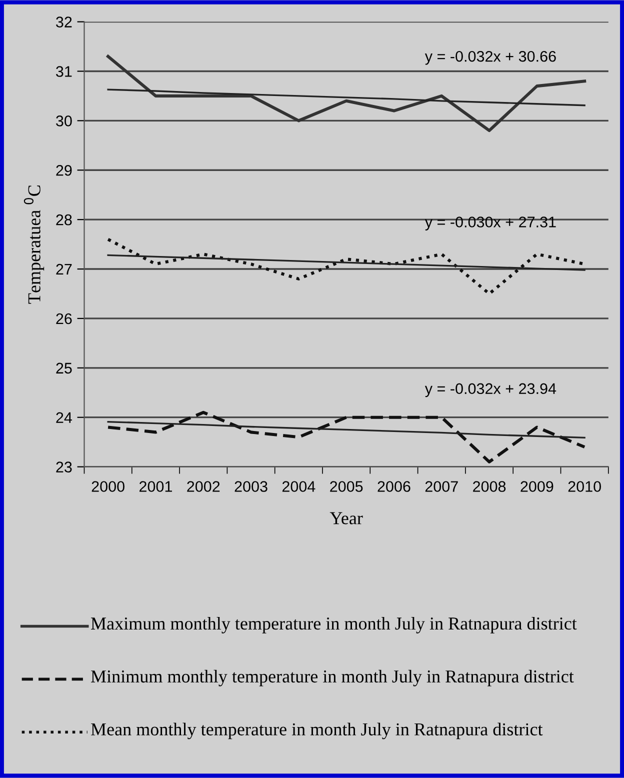 The width and height of the screenshot is (624, 778). I want to click on y-tick-label: 30, so click(64, 121).